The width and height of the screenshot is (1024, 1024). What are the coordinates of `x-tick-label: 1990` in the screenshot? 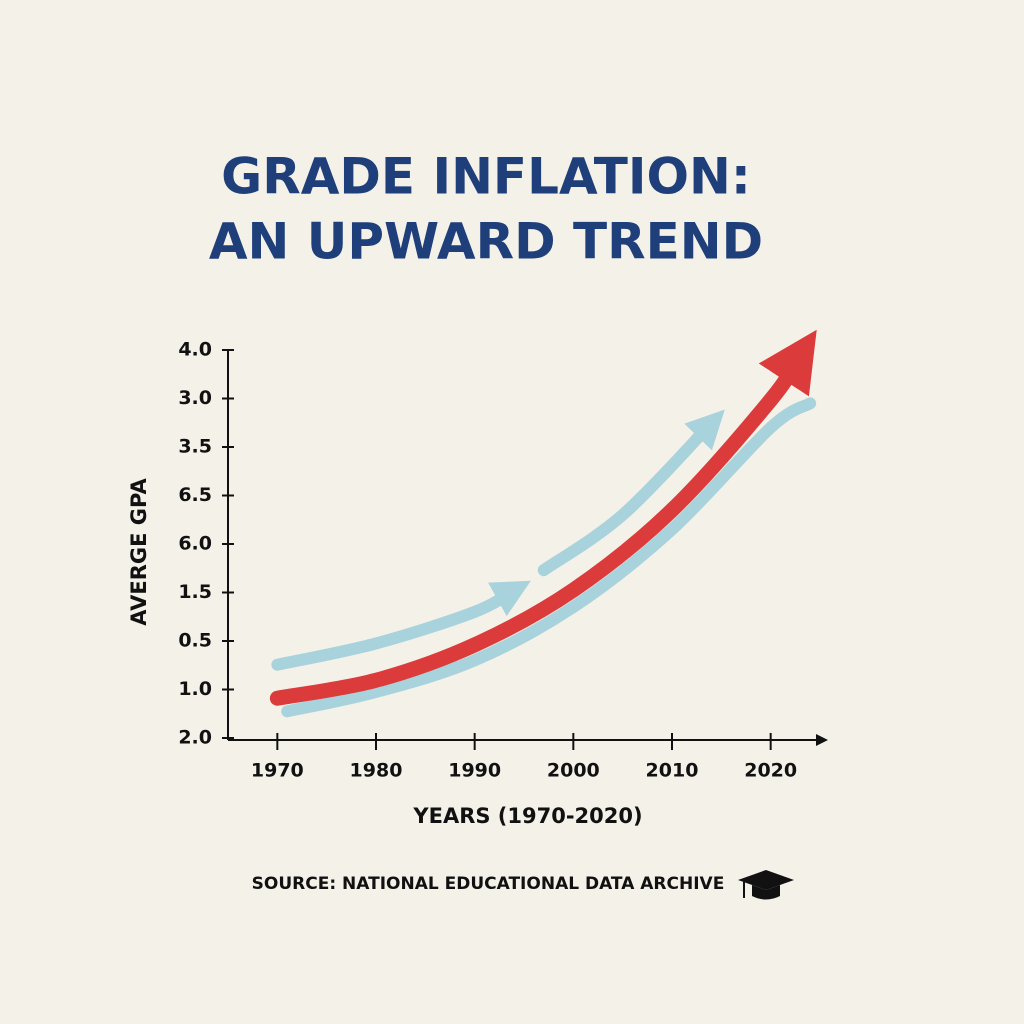 It's located at (474, 771).